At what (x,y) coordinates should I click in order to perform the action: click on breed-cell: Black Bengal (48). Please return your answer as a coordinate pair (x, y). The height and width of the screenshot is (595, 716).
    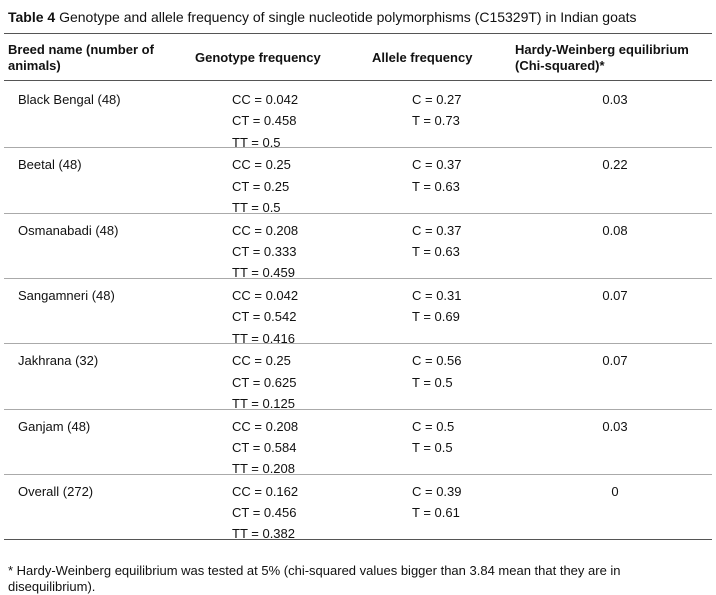
    Looking at the image, I should click on (69, 99).